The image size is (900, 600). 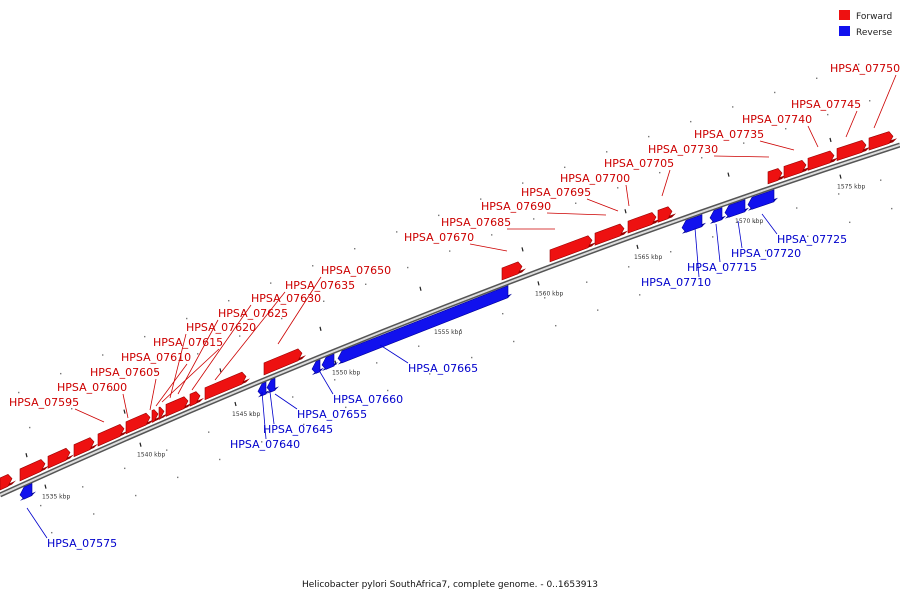 I want to click on reverse-gene-label: HPSA_07710, so click(x=676, y=282).